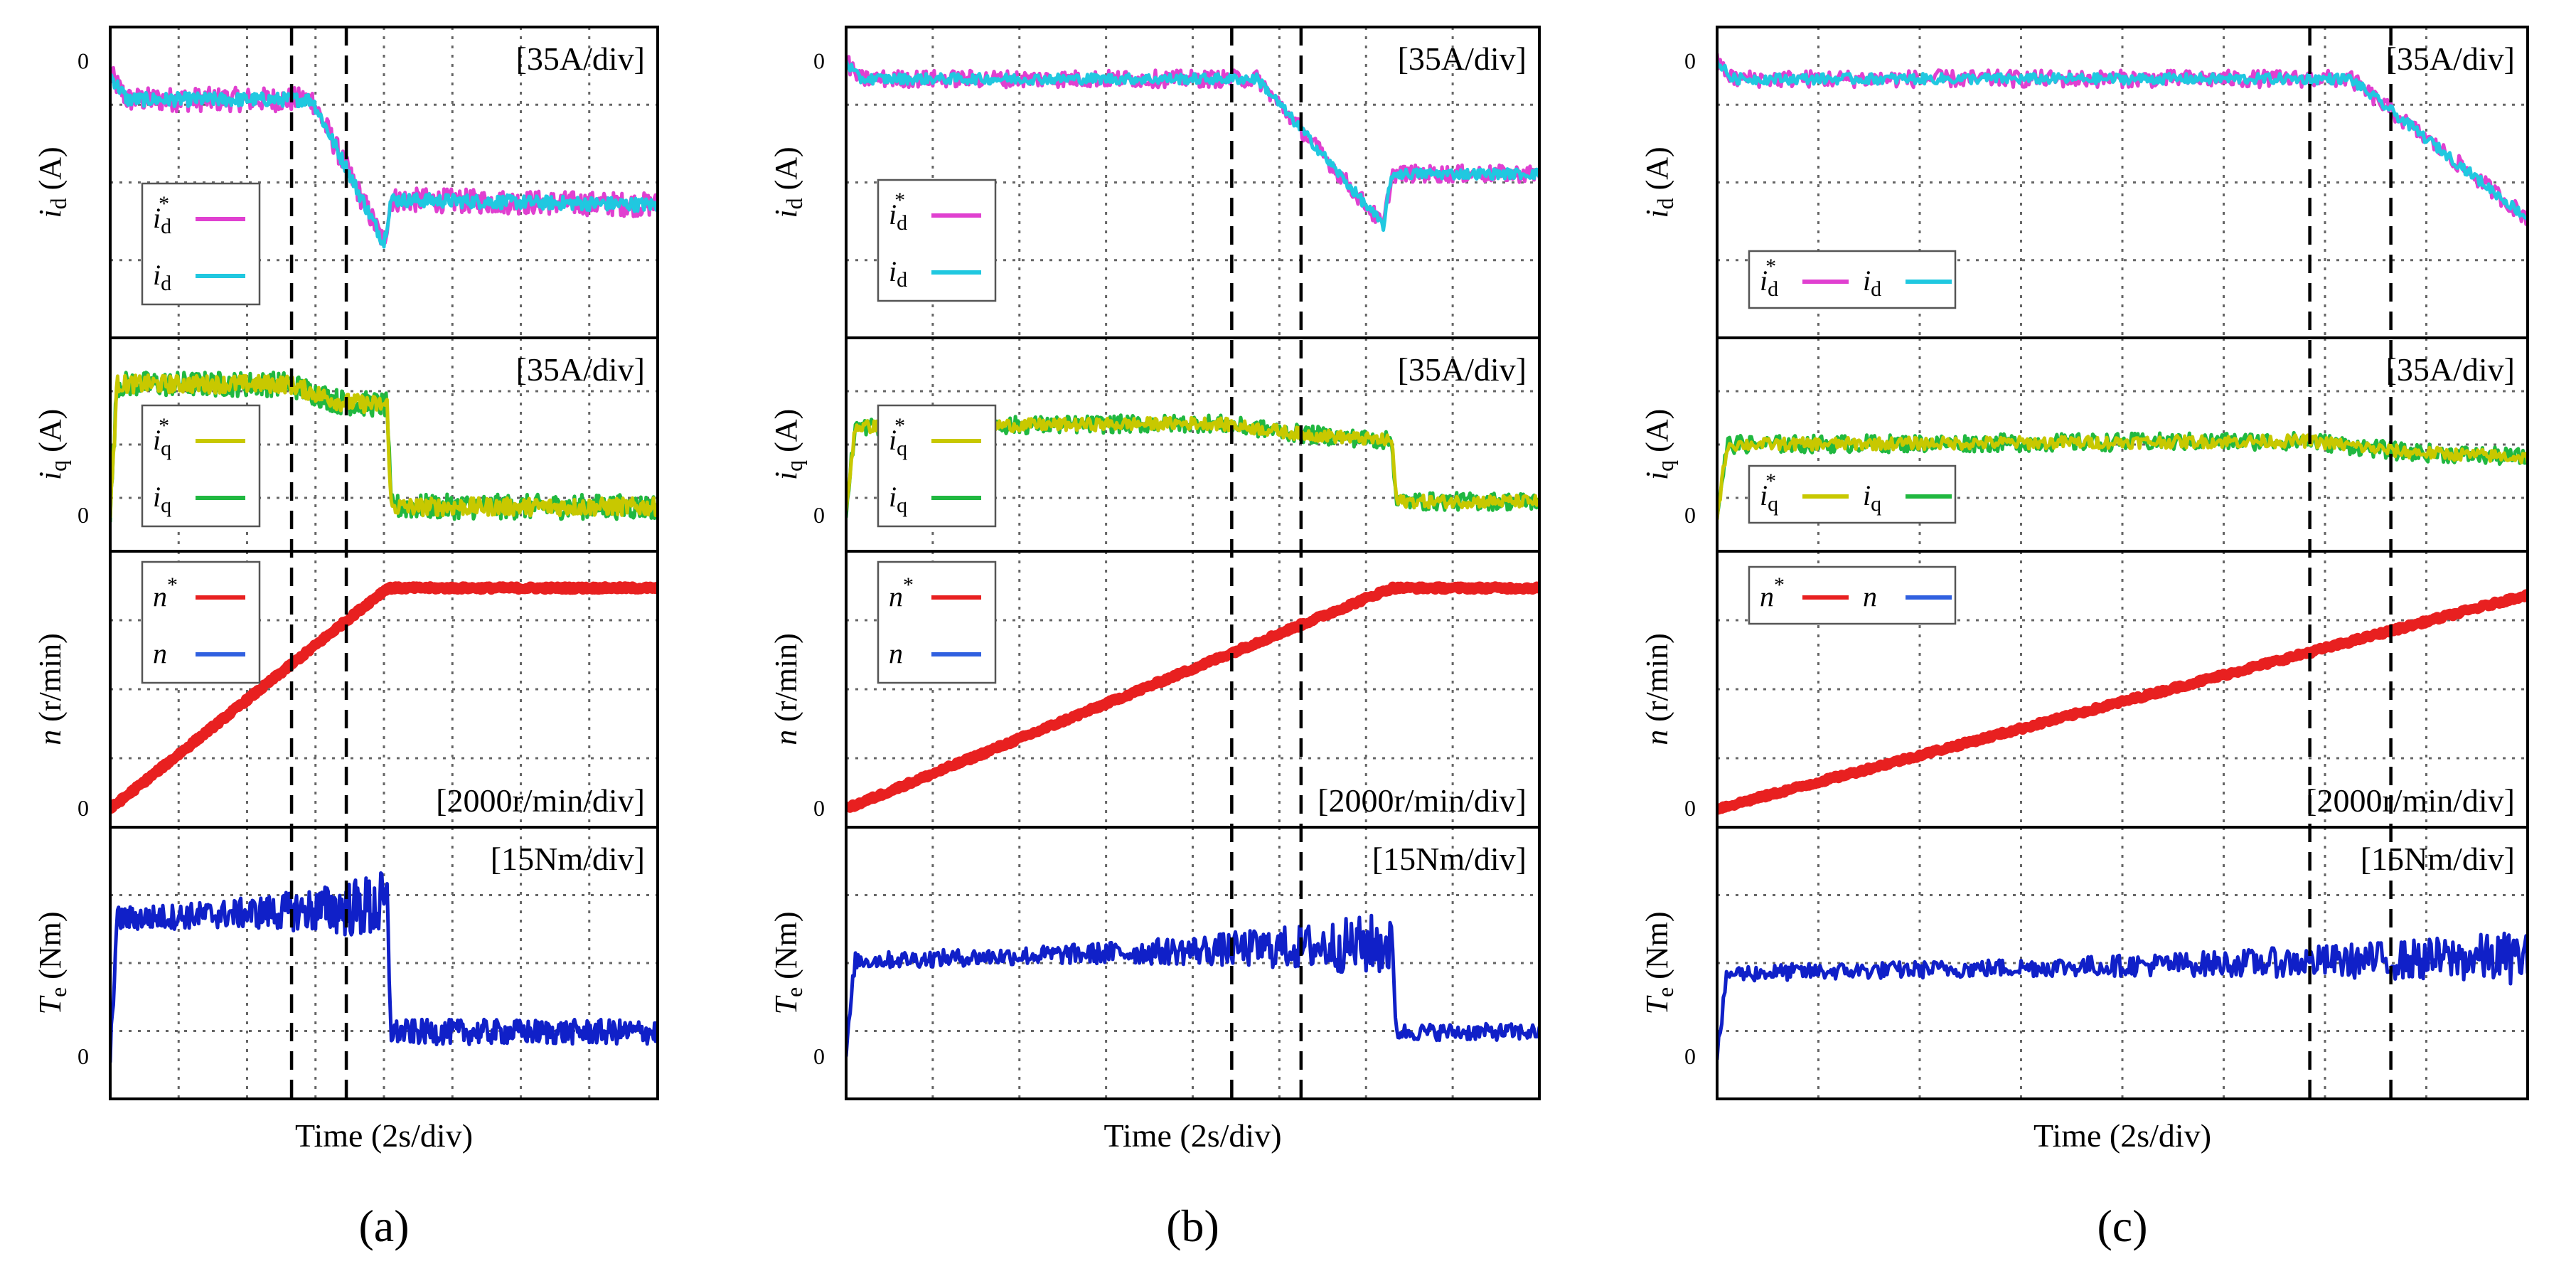  I want to click on series-i-q-ref, so click(2122, 476).